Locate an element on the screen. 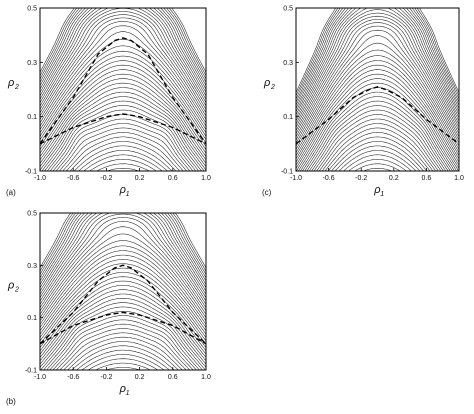 The width and height of the screenshot is (474, 414). panel-b-x-tick-label: -1.0 is located at coordinates (40, 377).